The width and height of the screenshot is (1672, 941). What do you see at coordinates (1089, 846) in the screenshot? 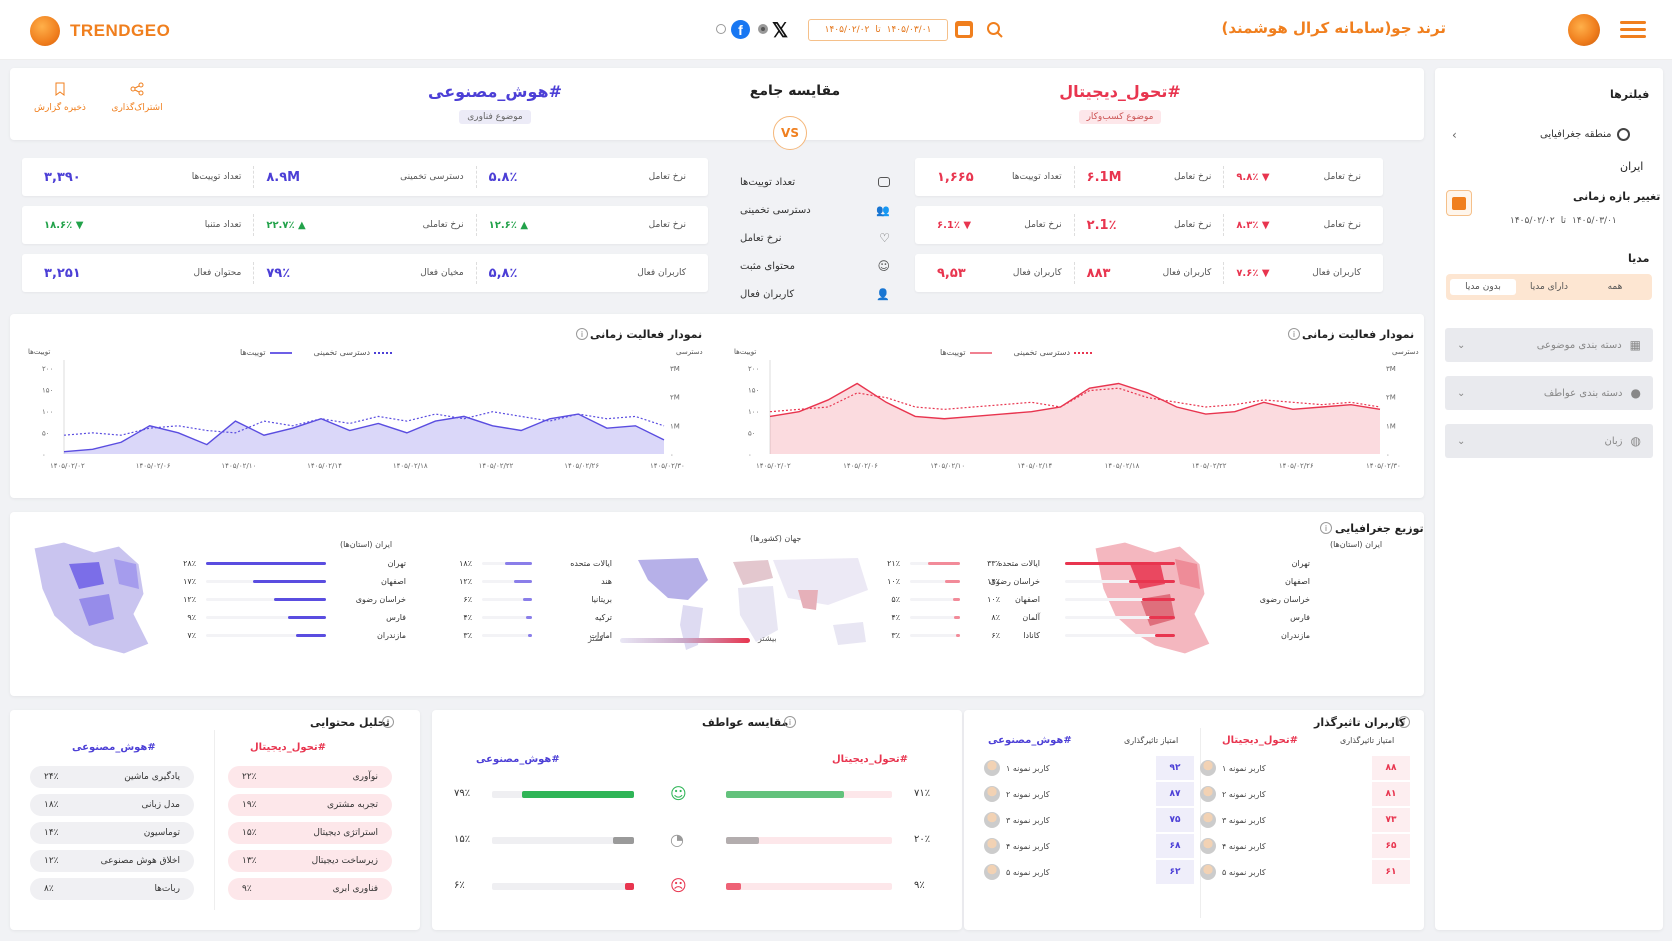
I see `influencer-row: ۶۸ کاربر نمونه ۴` at bounding box center [1089, 846].